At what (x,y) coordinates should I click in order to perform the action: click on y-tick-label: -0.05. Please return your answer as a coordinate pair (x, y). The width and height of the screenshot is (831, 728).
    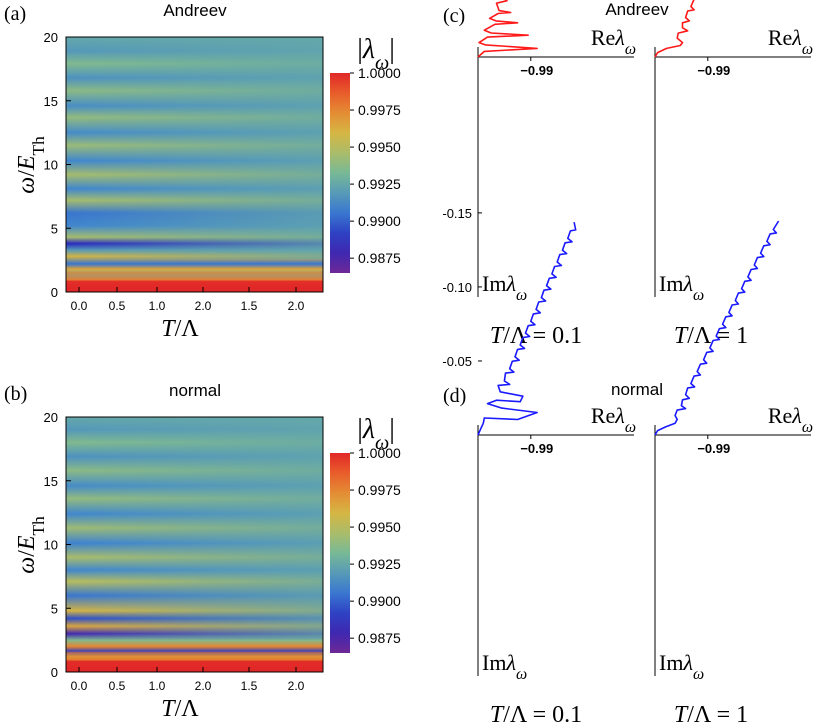
    Looking at the image, I should click on (457, 361).